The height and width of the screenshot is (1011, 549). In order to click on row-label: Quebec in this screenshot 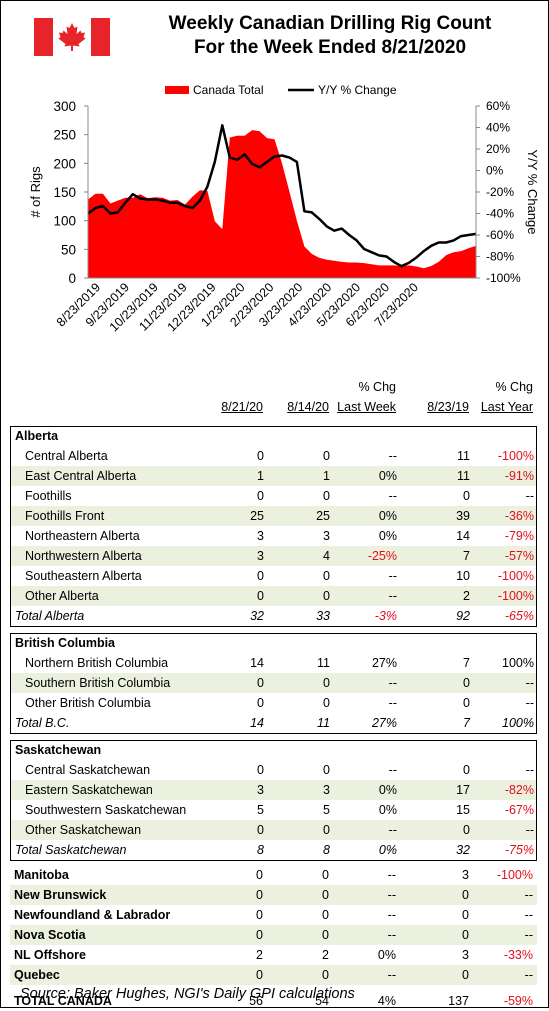, I will do `click(37, 975)`.